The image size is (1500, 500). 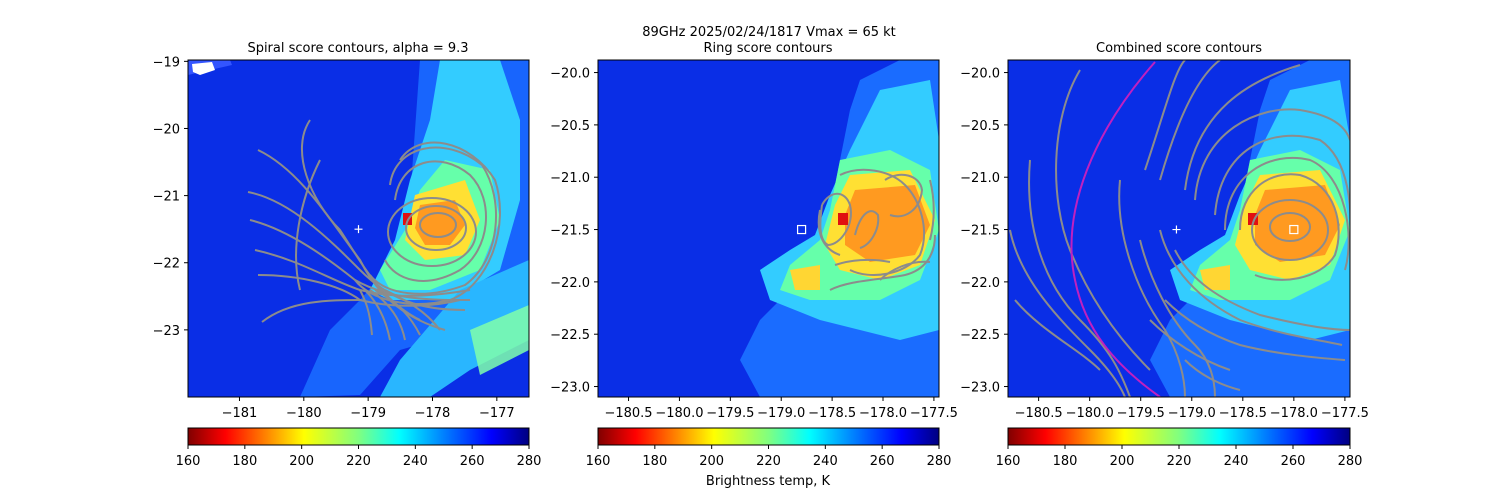 What do you see at coordinates (767, 48) in the screenshot?
I see `panel-title: Ring score contours` at bounding box center [767, 48].